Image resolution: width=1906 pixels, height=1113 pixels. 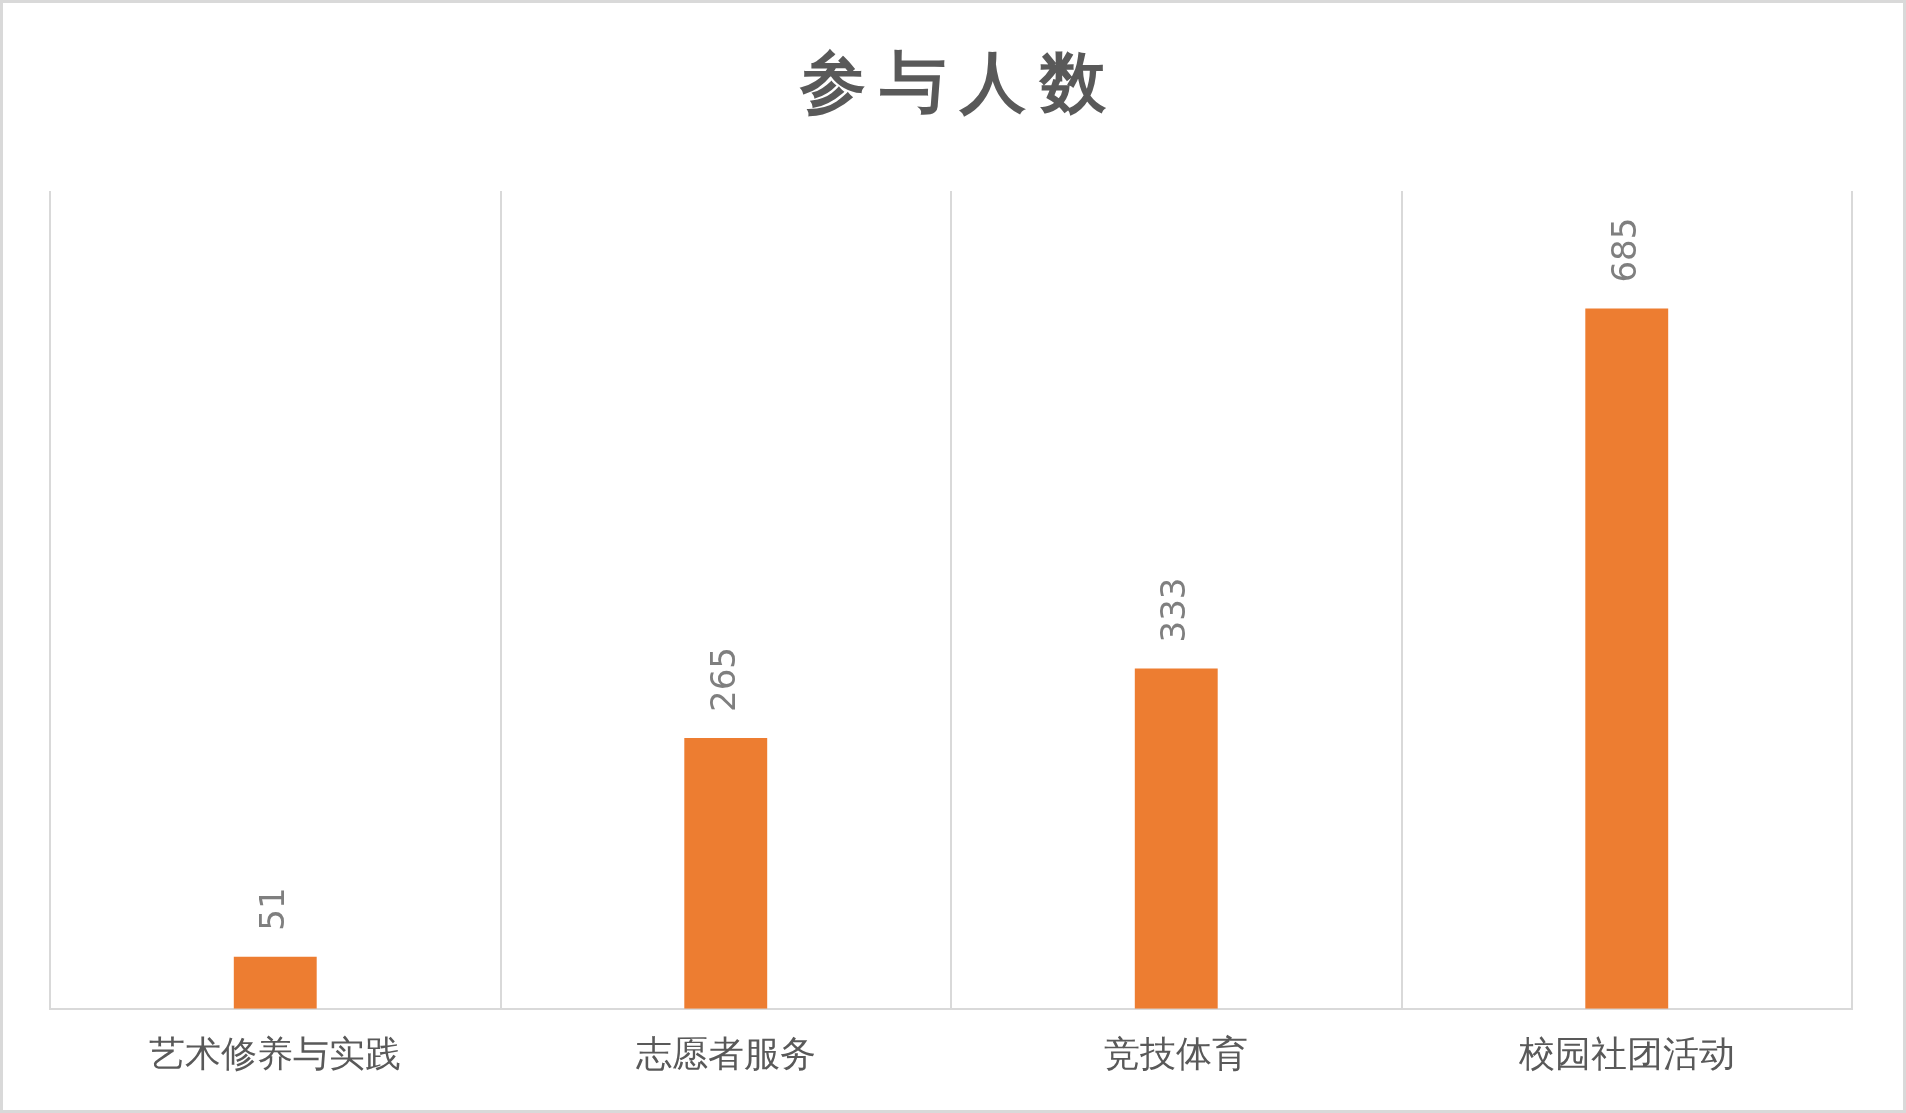 What do you see at coordinates (1176, 1053) in the screenshot?
I see `x-tick-label: 竞技体育` at bounding box center [1176, 1053].